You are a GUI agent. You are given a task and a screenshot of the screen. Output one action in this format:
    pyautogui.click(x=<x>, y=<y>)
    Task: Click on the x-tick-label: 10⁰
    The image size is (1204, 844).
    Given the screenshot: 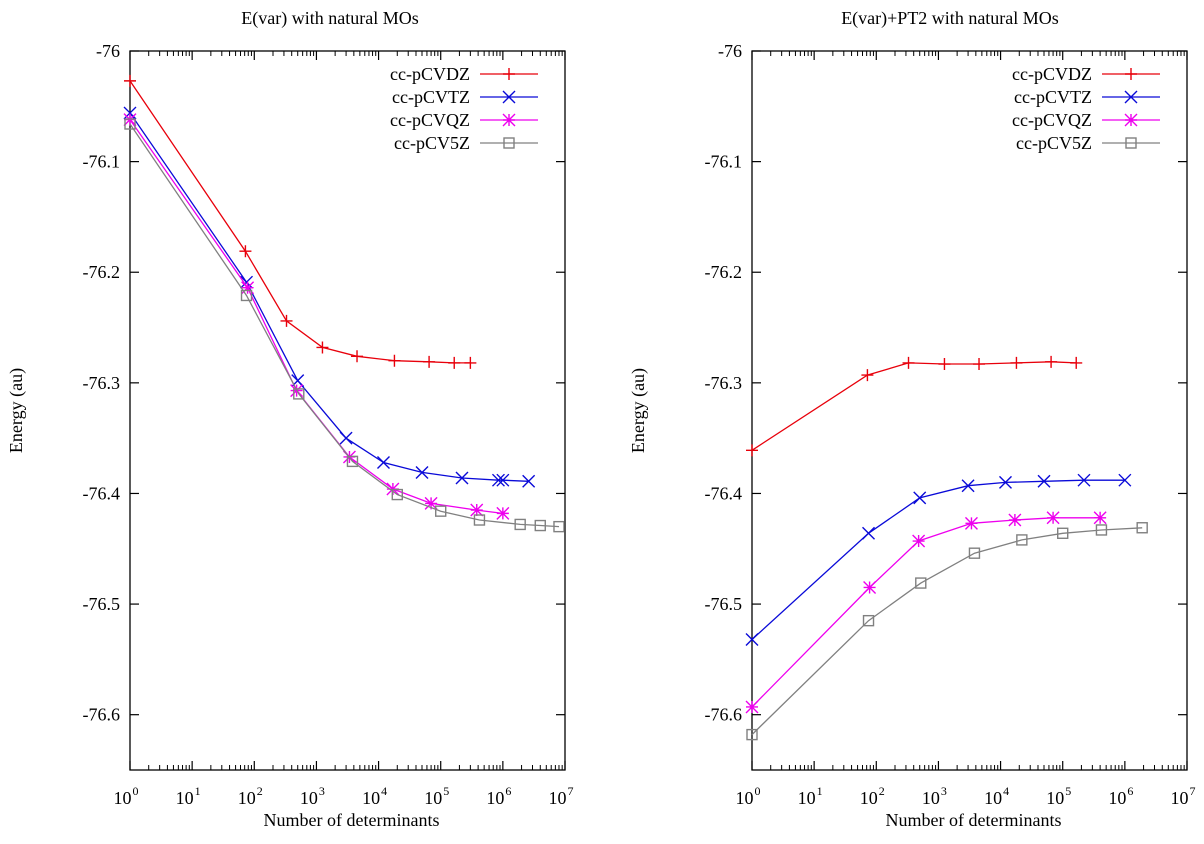 What is the action you would take?
    pyautogui.click(x=126, y=796)
    